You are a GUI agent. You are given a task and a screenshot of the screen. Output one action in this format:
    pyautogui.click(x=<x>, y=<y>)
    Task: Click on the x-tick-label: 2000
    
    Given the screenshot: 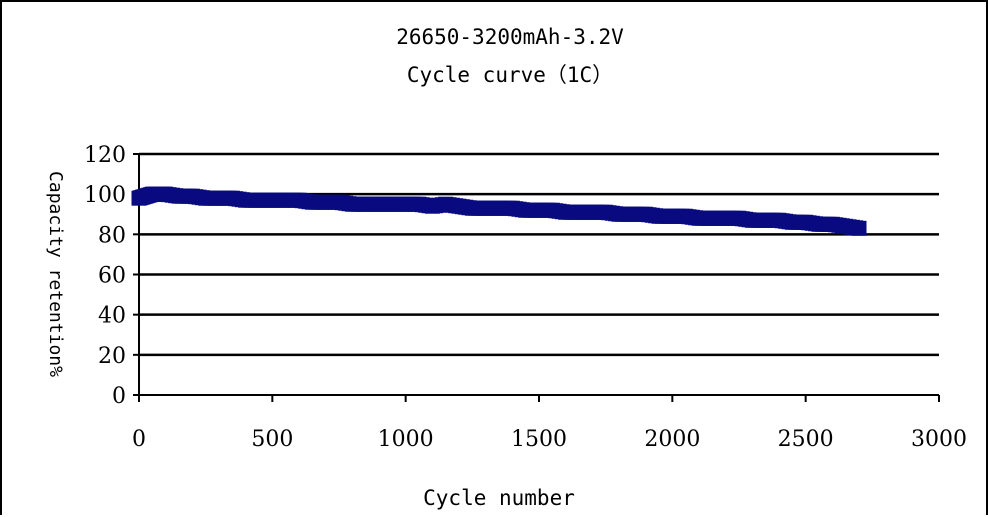 What is the action you would take?
    pyautogui.click(x=672, y=439)
    